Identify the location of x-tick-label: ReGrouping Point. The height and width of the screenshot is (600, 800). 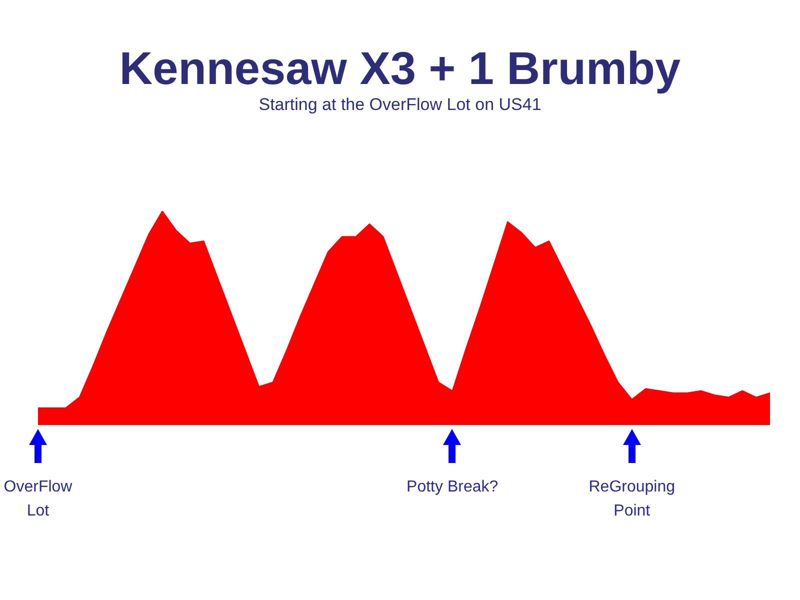
(632, 499).